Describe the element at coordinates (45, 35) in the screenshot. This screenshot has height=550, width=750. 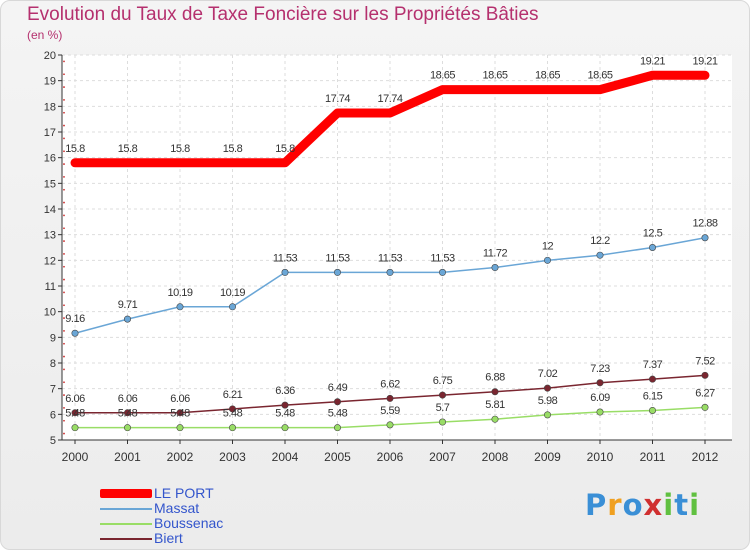
I see `chart-subtitle: (en %)` at that location.